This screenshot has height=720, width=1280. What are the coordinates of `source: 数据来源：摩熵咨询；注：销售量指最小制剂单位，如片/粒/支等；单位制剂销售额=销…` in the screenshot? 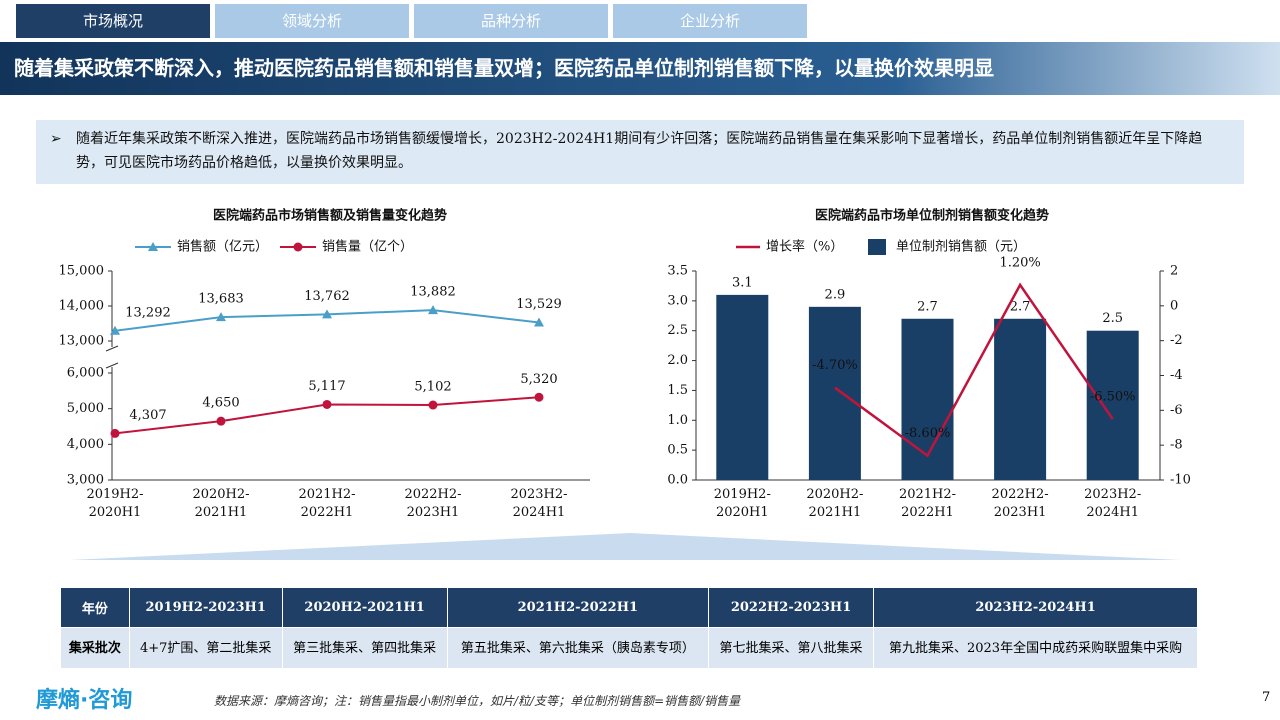 It's located at (477, 701).